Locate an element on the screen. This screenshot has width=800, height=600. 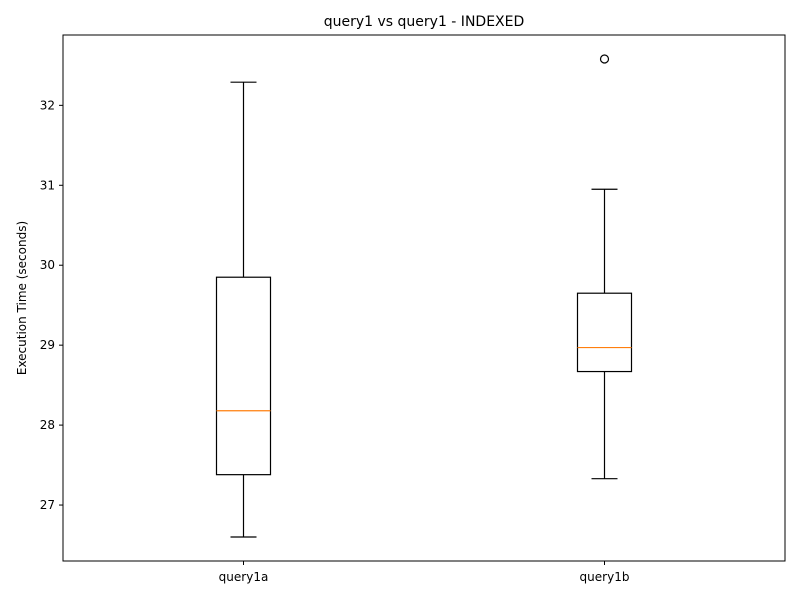
y-tick-label: 28 is located at coordinates (47, 425).